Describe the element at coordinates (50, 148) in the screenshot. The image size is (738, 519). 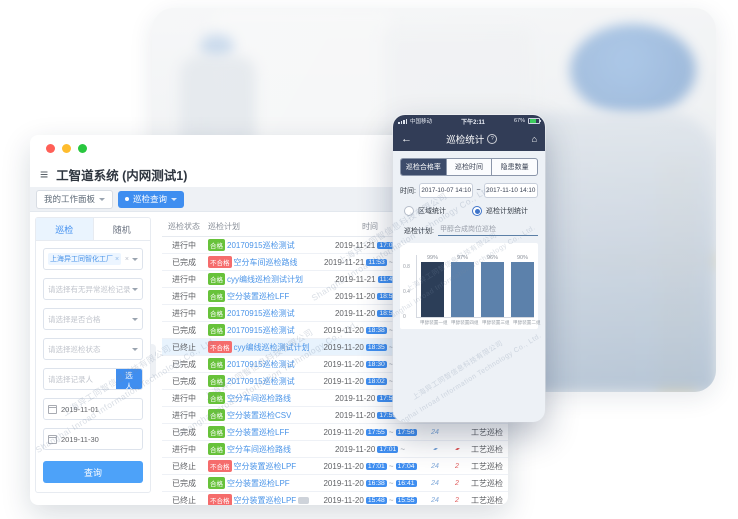
I see `close-window-button` at that location.